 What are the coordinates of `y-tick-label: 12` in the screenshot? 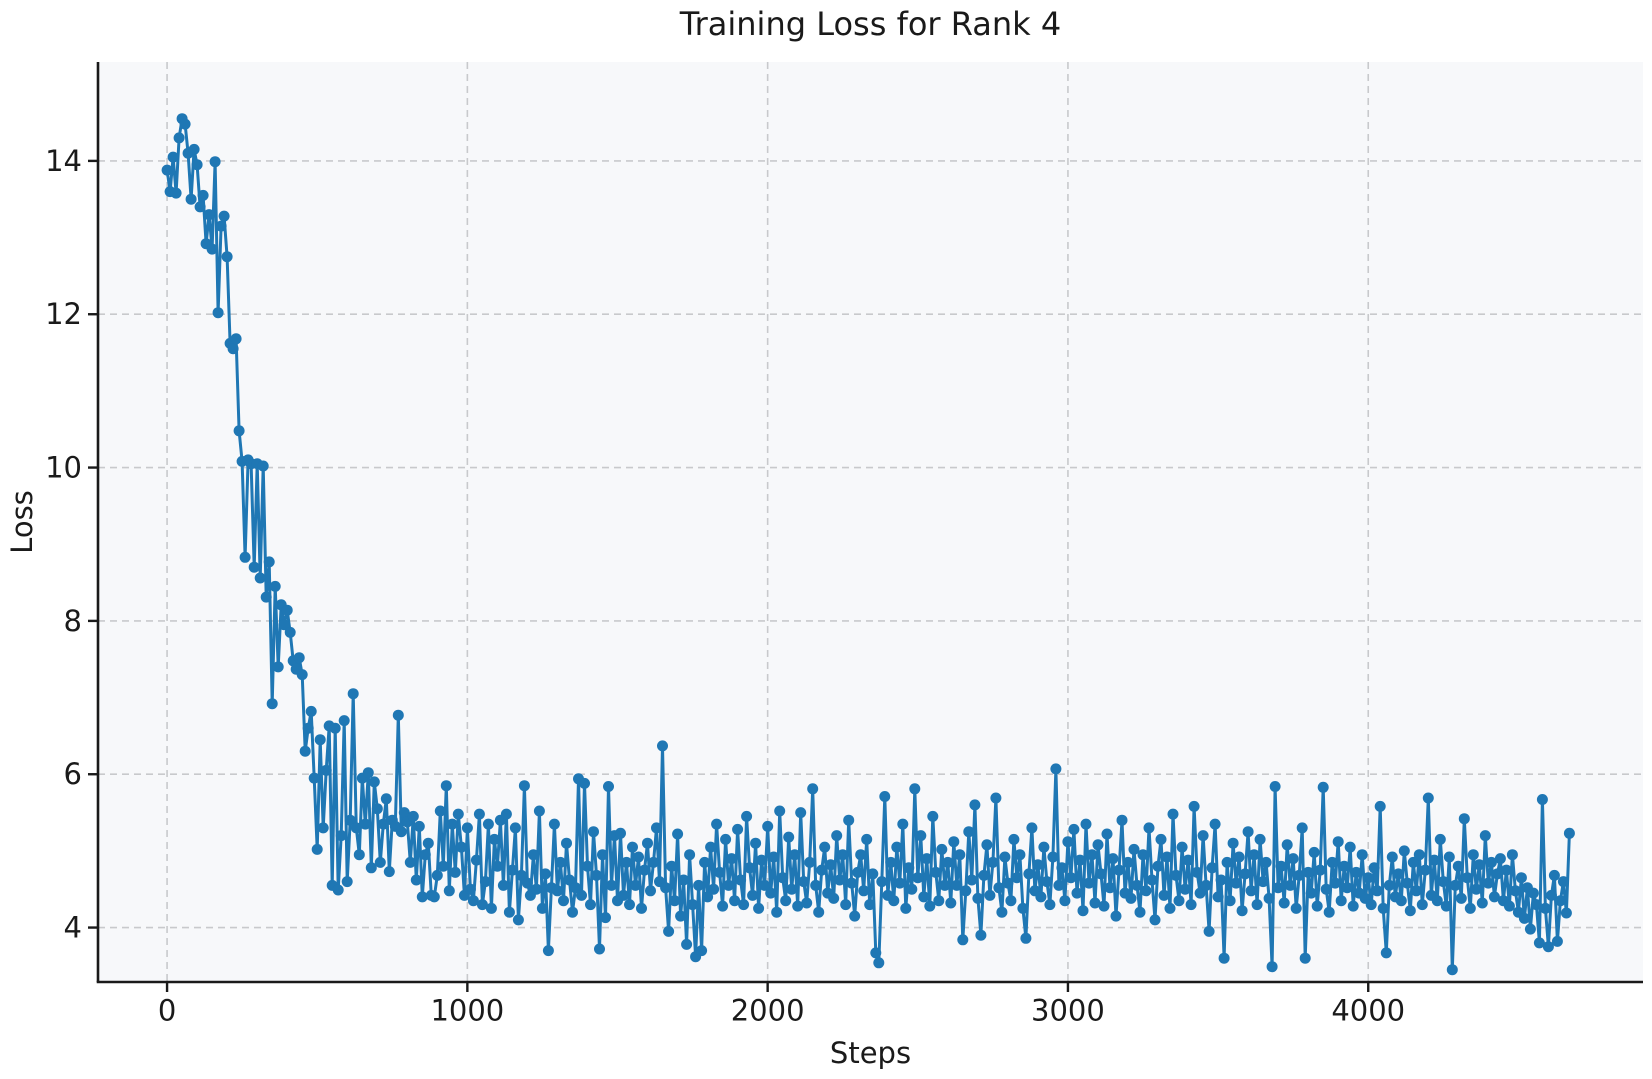 It's located at (63, 314).